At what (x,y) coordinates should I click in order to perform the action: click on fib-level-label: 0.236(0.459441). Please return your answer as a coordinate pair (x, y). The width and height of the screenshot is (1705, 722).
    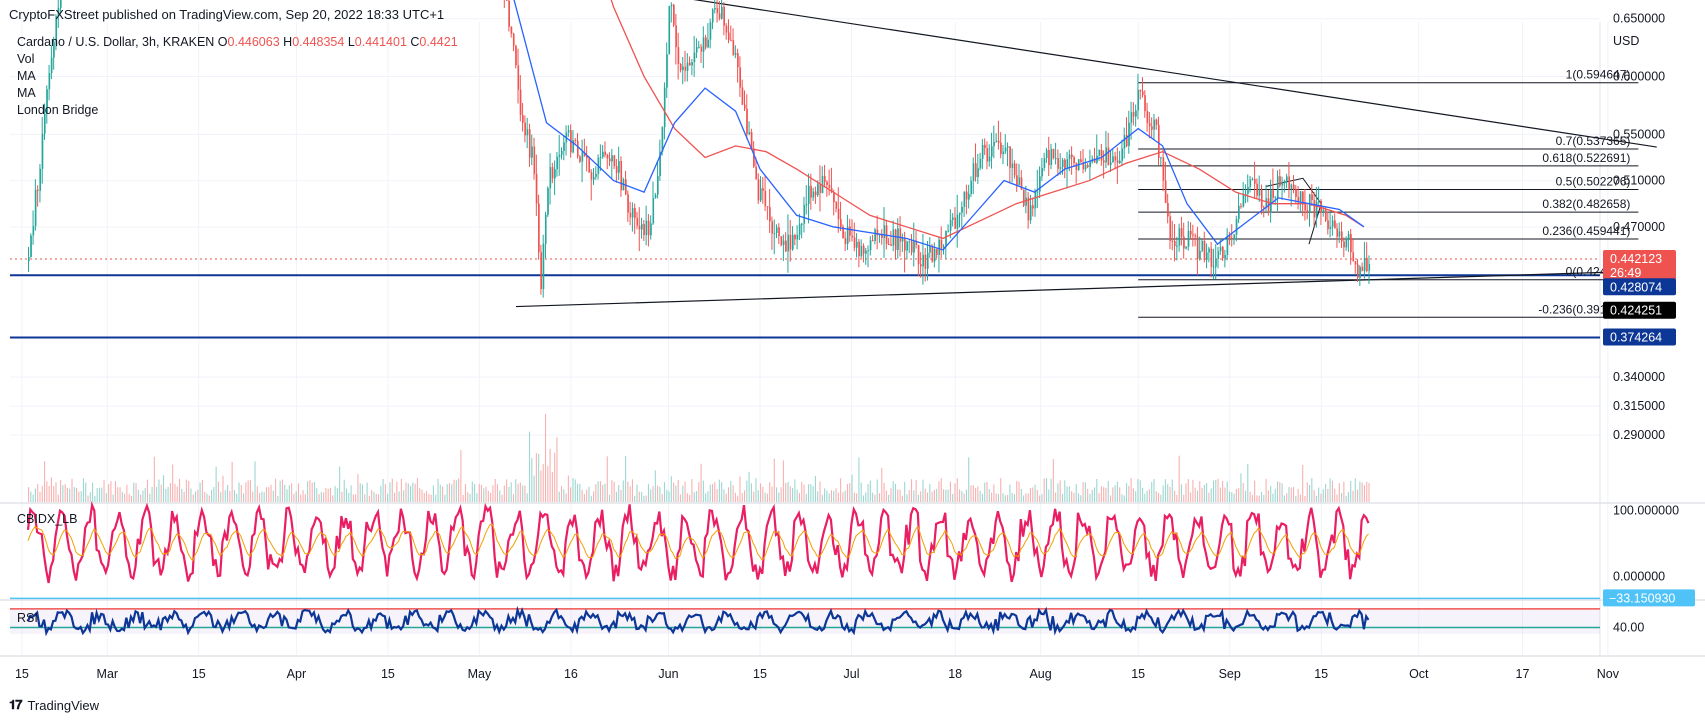
    Looking at the image, I should click on (1586, 231).